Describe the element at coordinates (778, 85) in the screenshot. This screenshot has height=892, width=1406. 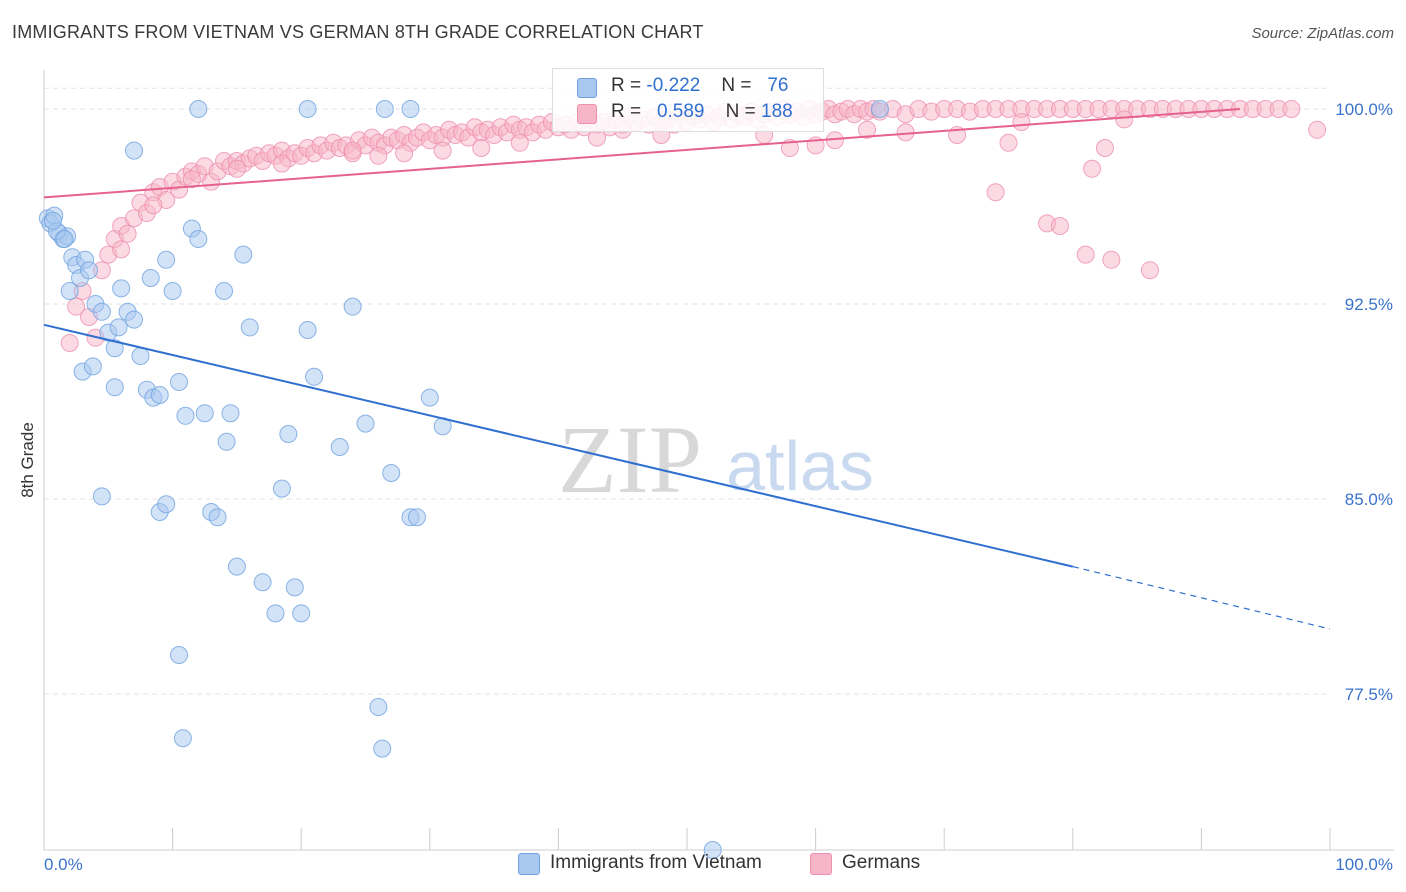
I see `legend-n-value: 76` at that location.